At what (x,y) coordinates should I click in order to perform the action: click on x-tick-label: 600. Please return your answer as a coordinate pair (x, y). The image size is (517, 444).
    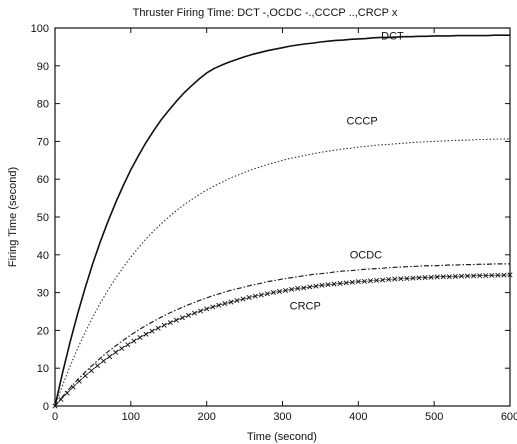
    Looking at the image, I should click on (509, 417).